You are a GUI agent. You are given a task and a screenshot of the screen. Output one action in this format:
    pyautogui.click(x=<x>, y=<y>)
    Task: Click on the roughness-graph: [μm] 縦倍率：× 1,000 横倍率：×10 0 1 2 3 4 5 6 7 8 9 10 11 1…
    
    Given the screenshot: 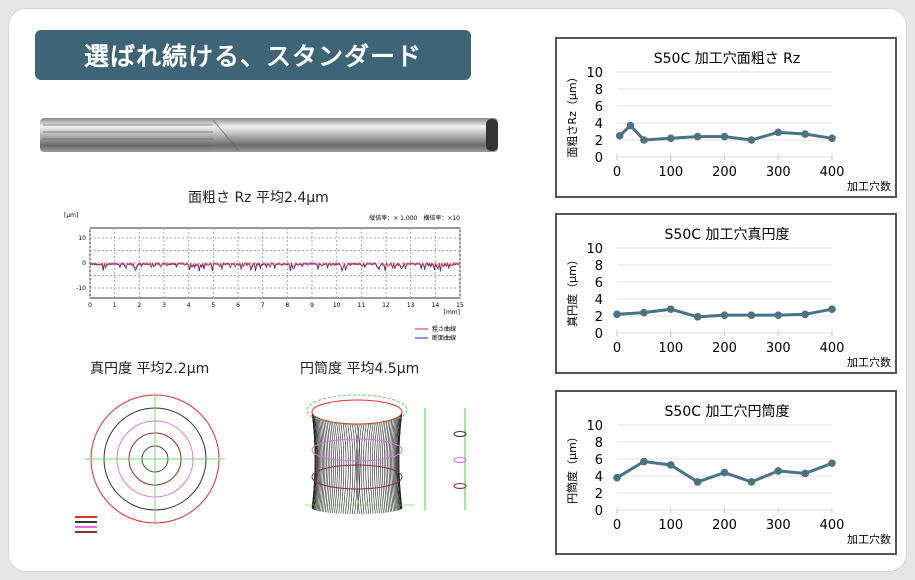 What is the action you would take?
    pyautogui.click(x=264, y=277)
    